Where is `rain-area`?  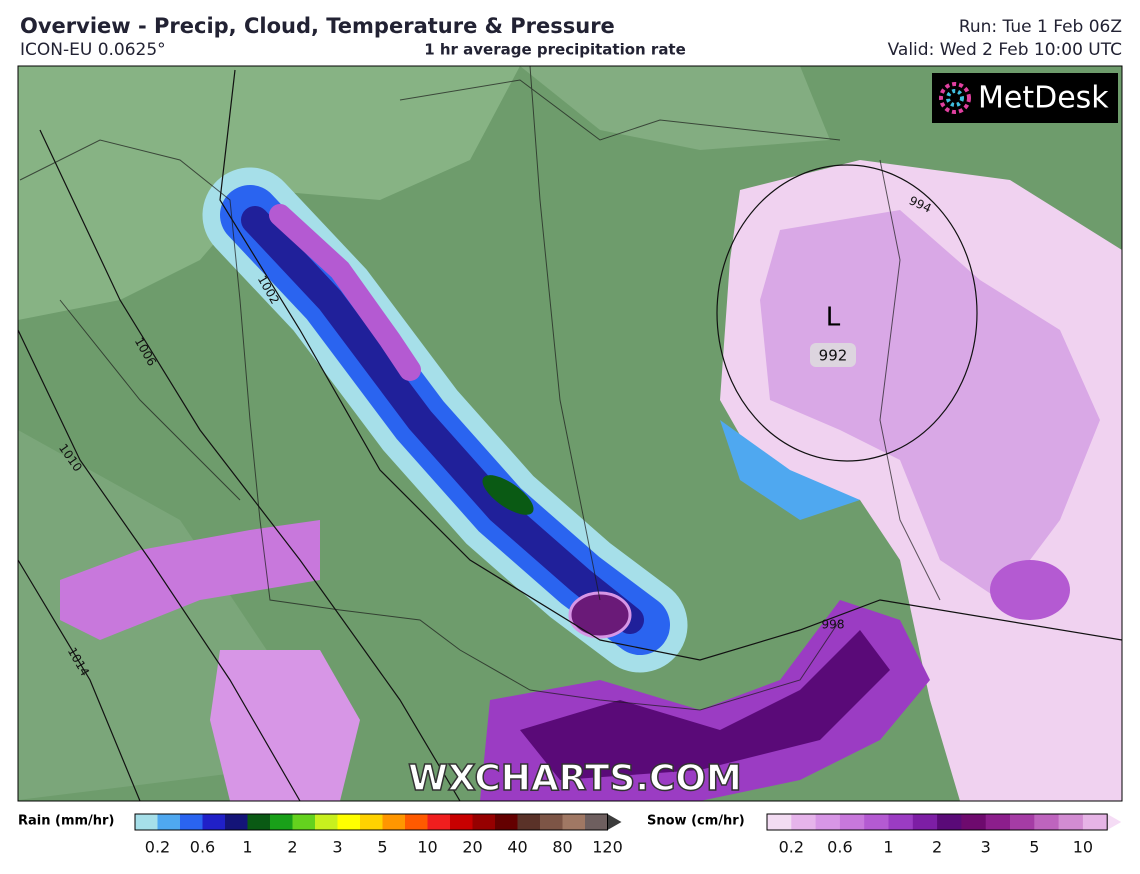 rain-area is located at coordinates (790, 470).